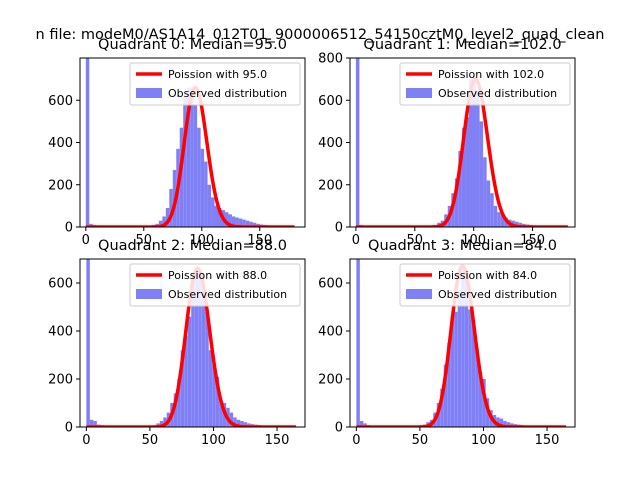 This screenshot has height=480, width=640. Describe the element at coordinates (339, 228) in the screenshot. I see `y-tick-label: 0` at that location.